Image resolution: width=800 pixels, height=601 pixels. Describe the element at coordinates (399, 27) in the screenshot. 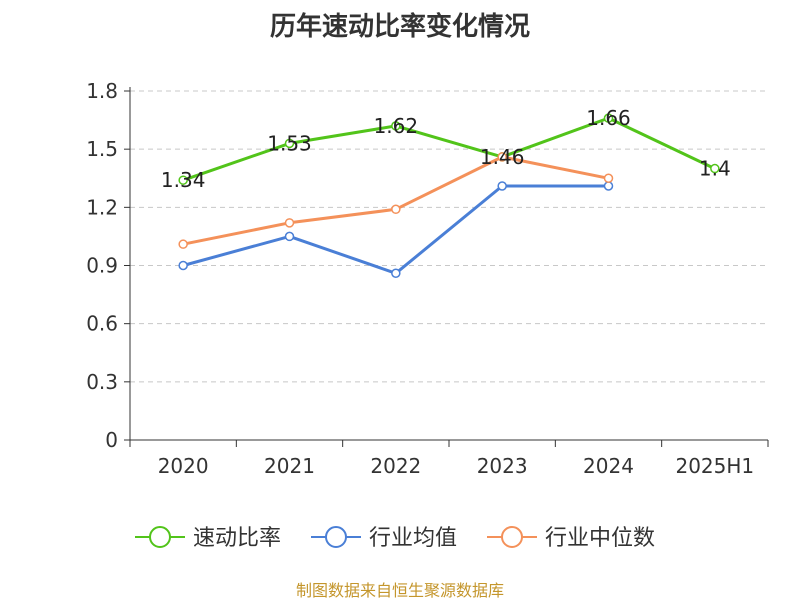

I see `chart-title: 历年速动比率变化情况` at that location.